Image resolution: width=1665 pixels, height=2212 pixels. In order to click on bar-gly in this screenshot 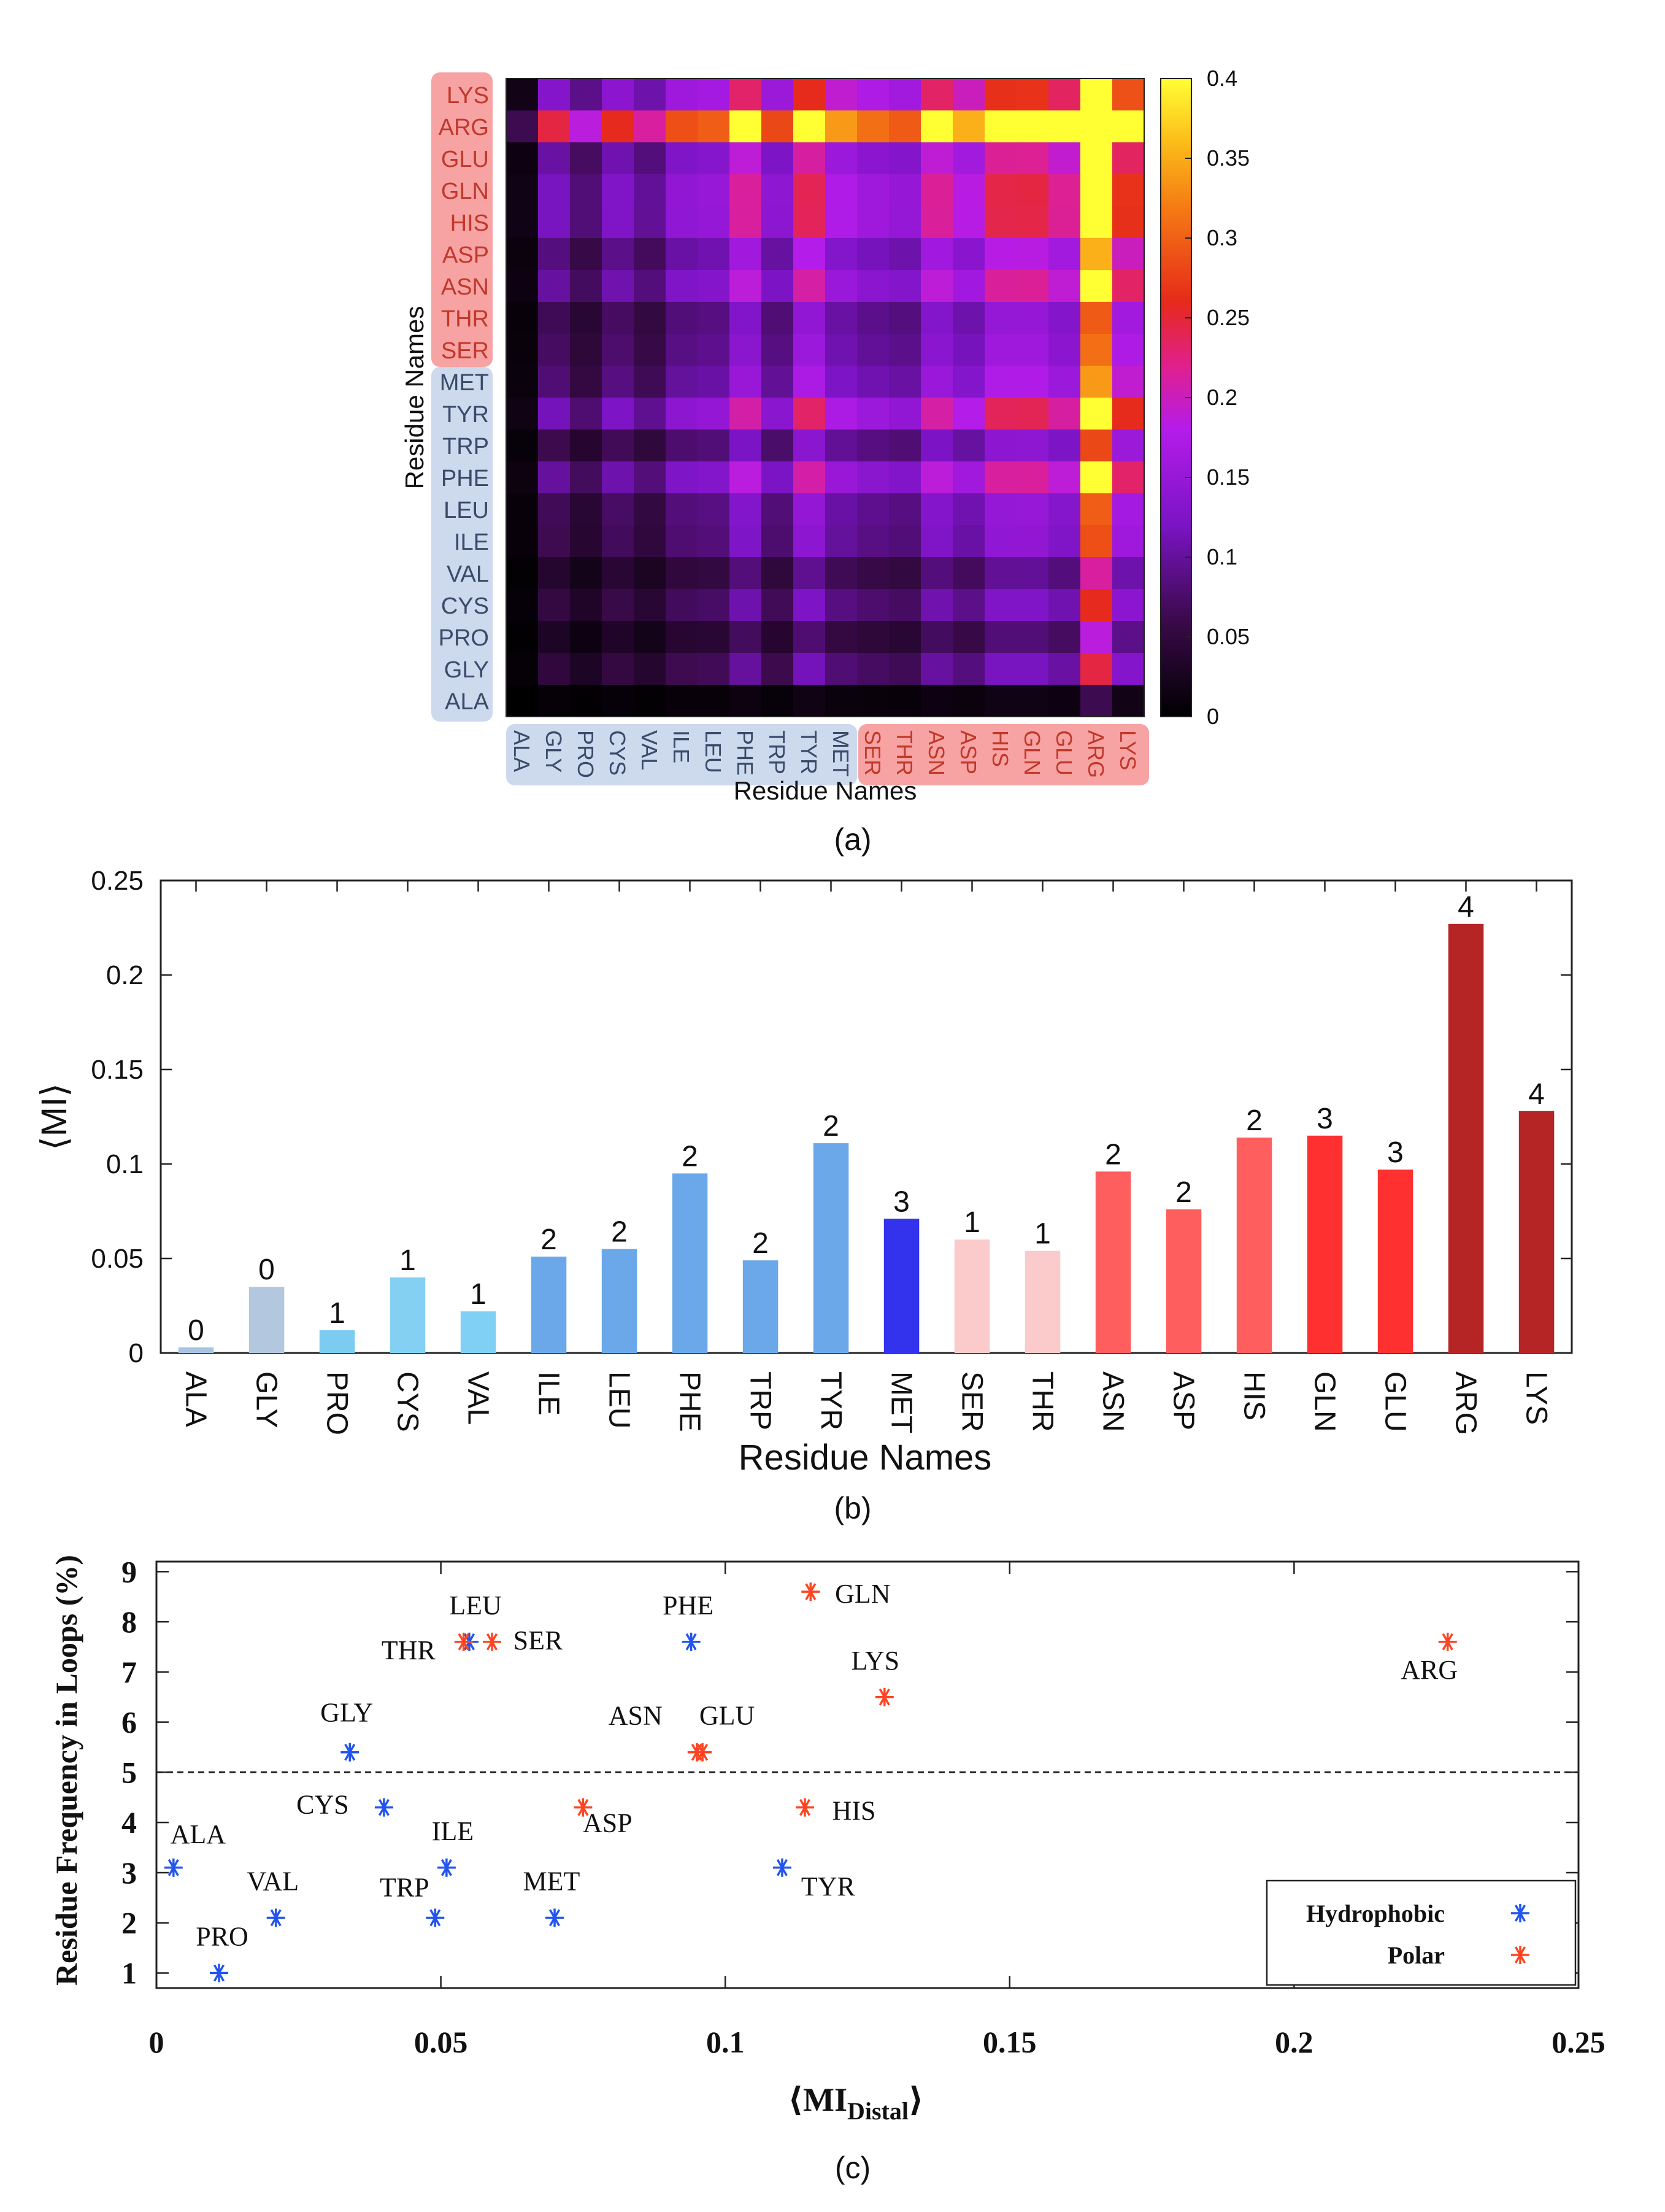, I will do `click(266, 1320)`.